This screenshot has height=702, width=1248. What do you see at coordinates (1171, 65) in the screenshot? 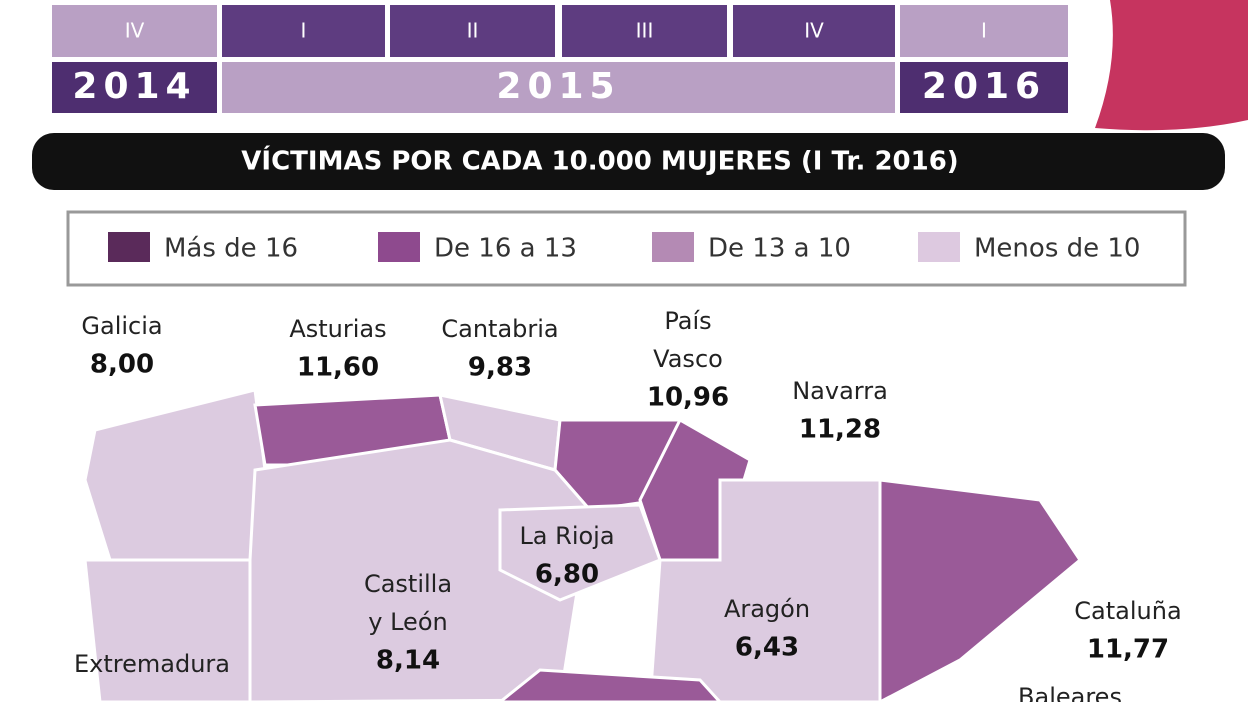
I see `decoration` at bounding box center [1171, 65].